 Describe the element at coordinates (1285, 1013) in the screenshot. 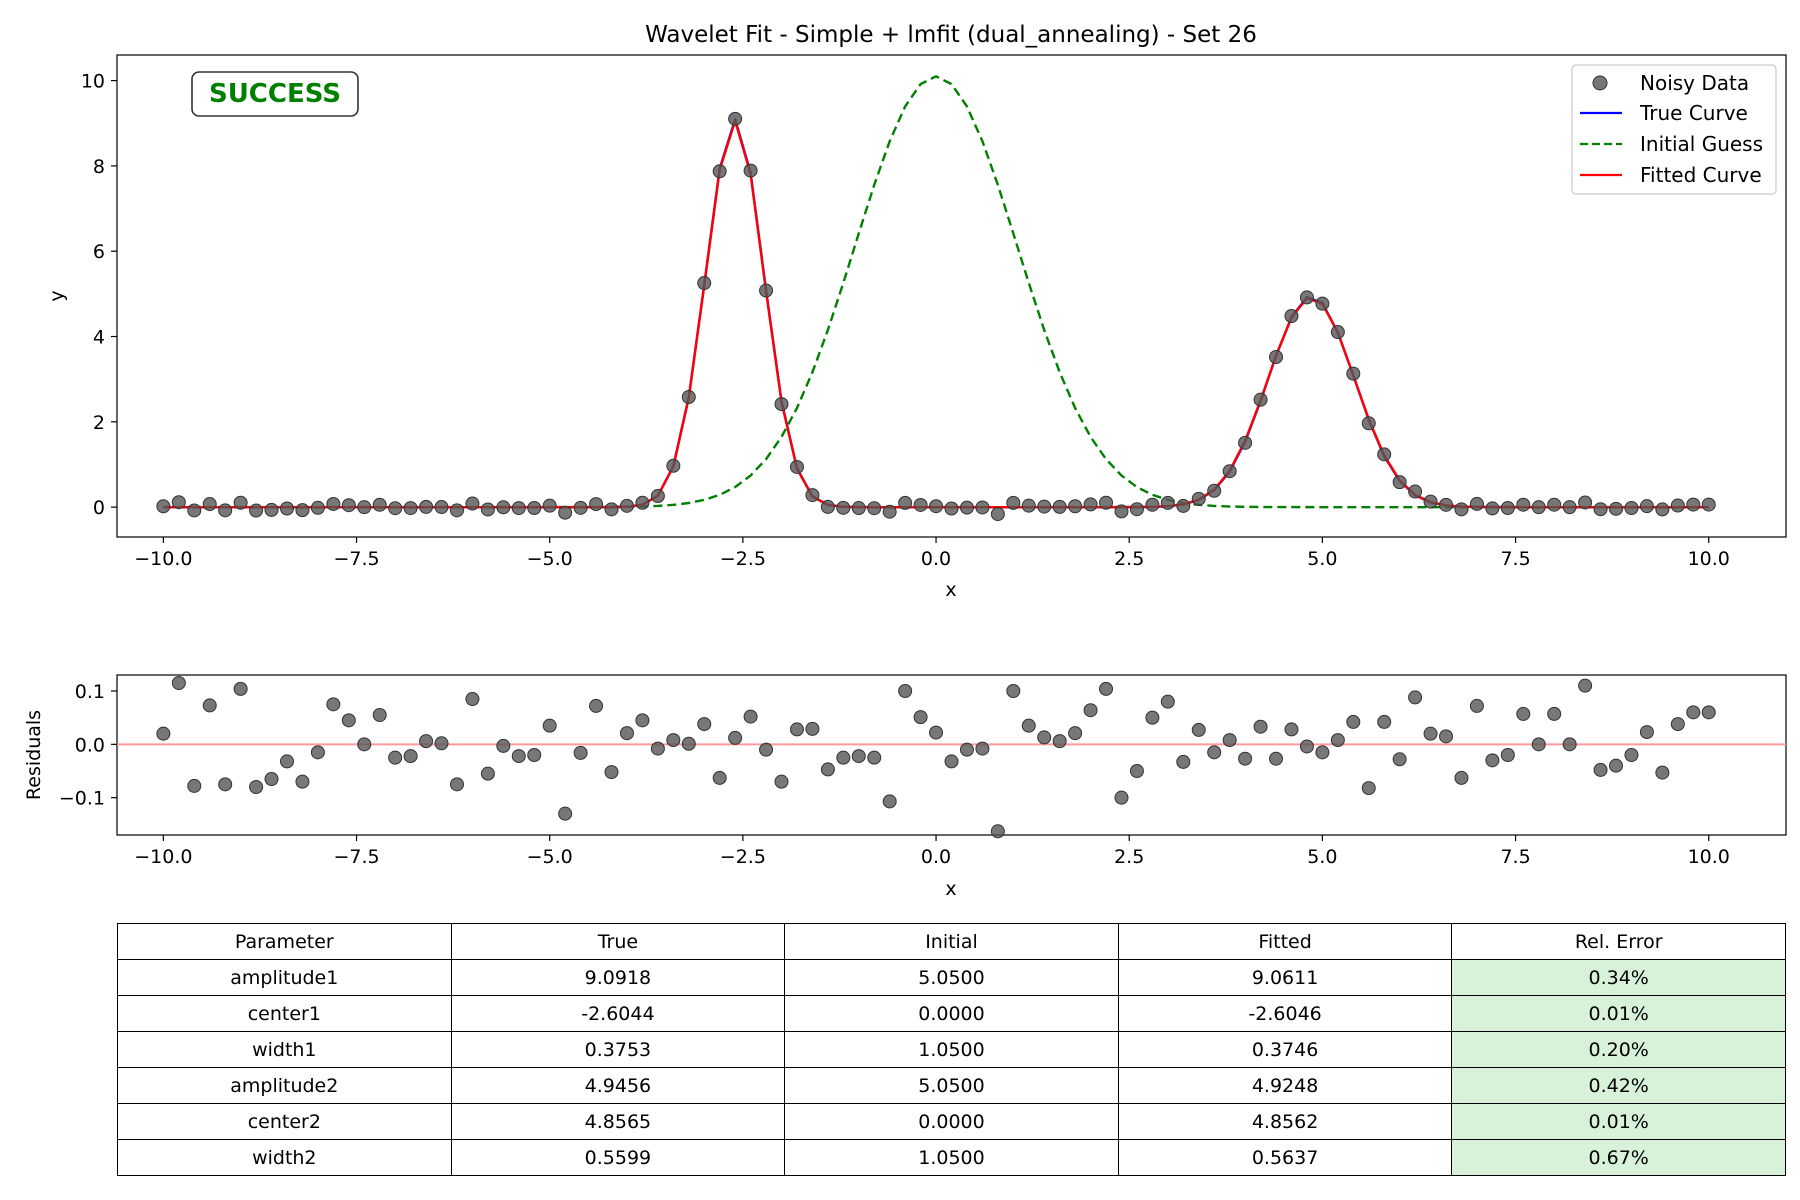

I see `table-cell: -2.6046` at that location.